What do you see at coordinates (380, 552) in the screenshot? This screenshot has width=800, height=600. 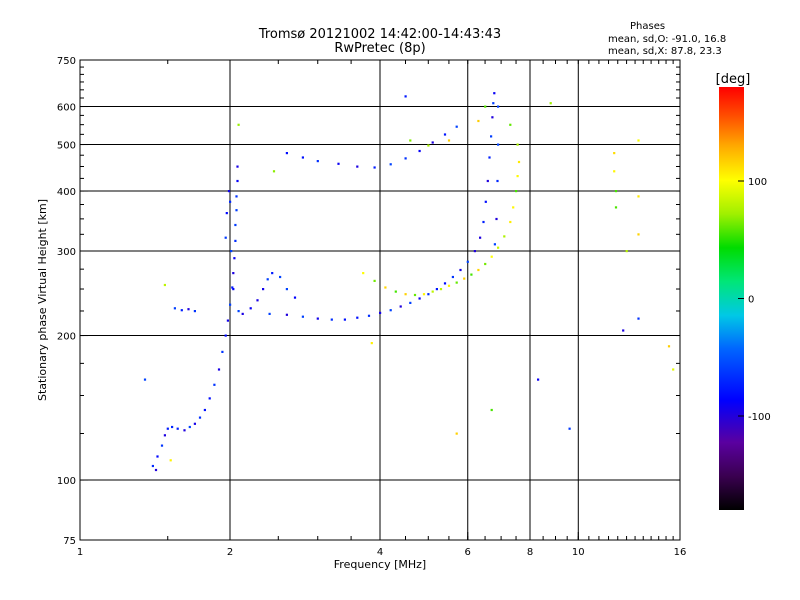 I see `x-tick-label: 4` at bounding box center [380, 552].